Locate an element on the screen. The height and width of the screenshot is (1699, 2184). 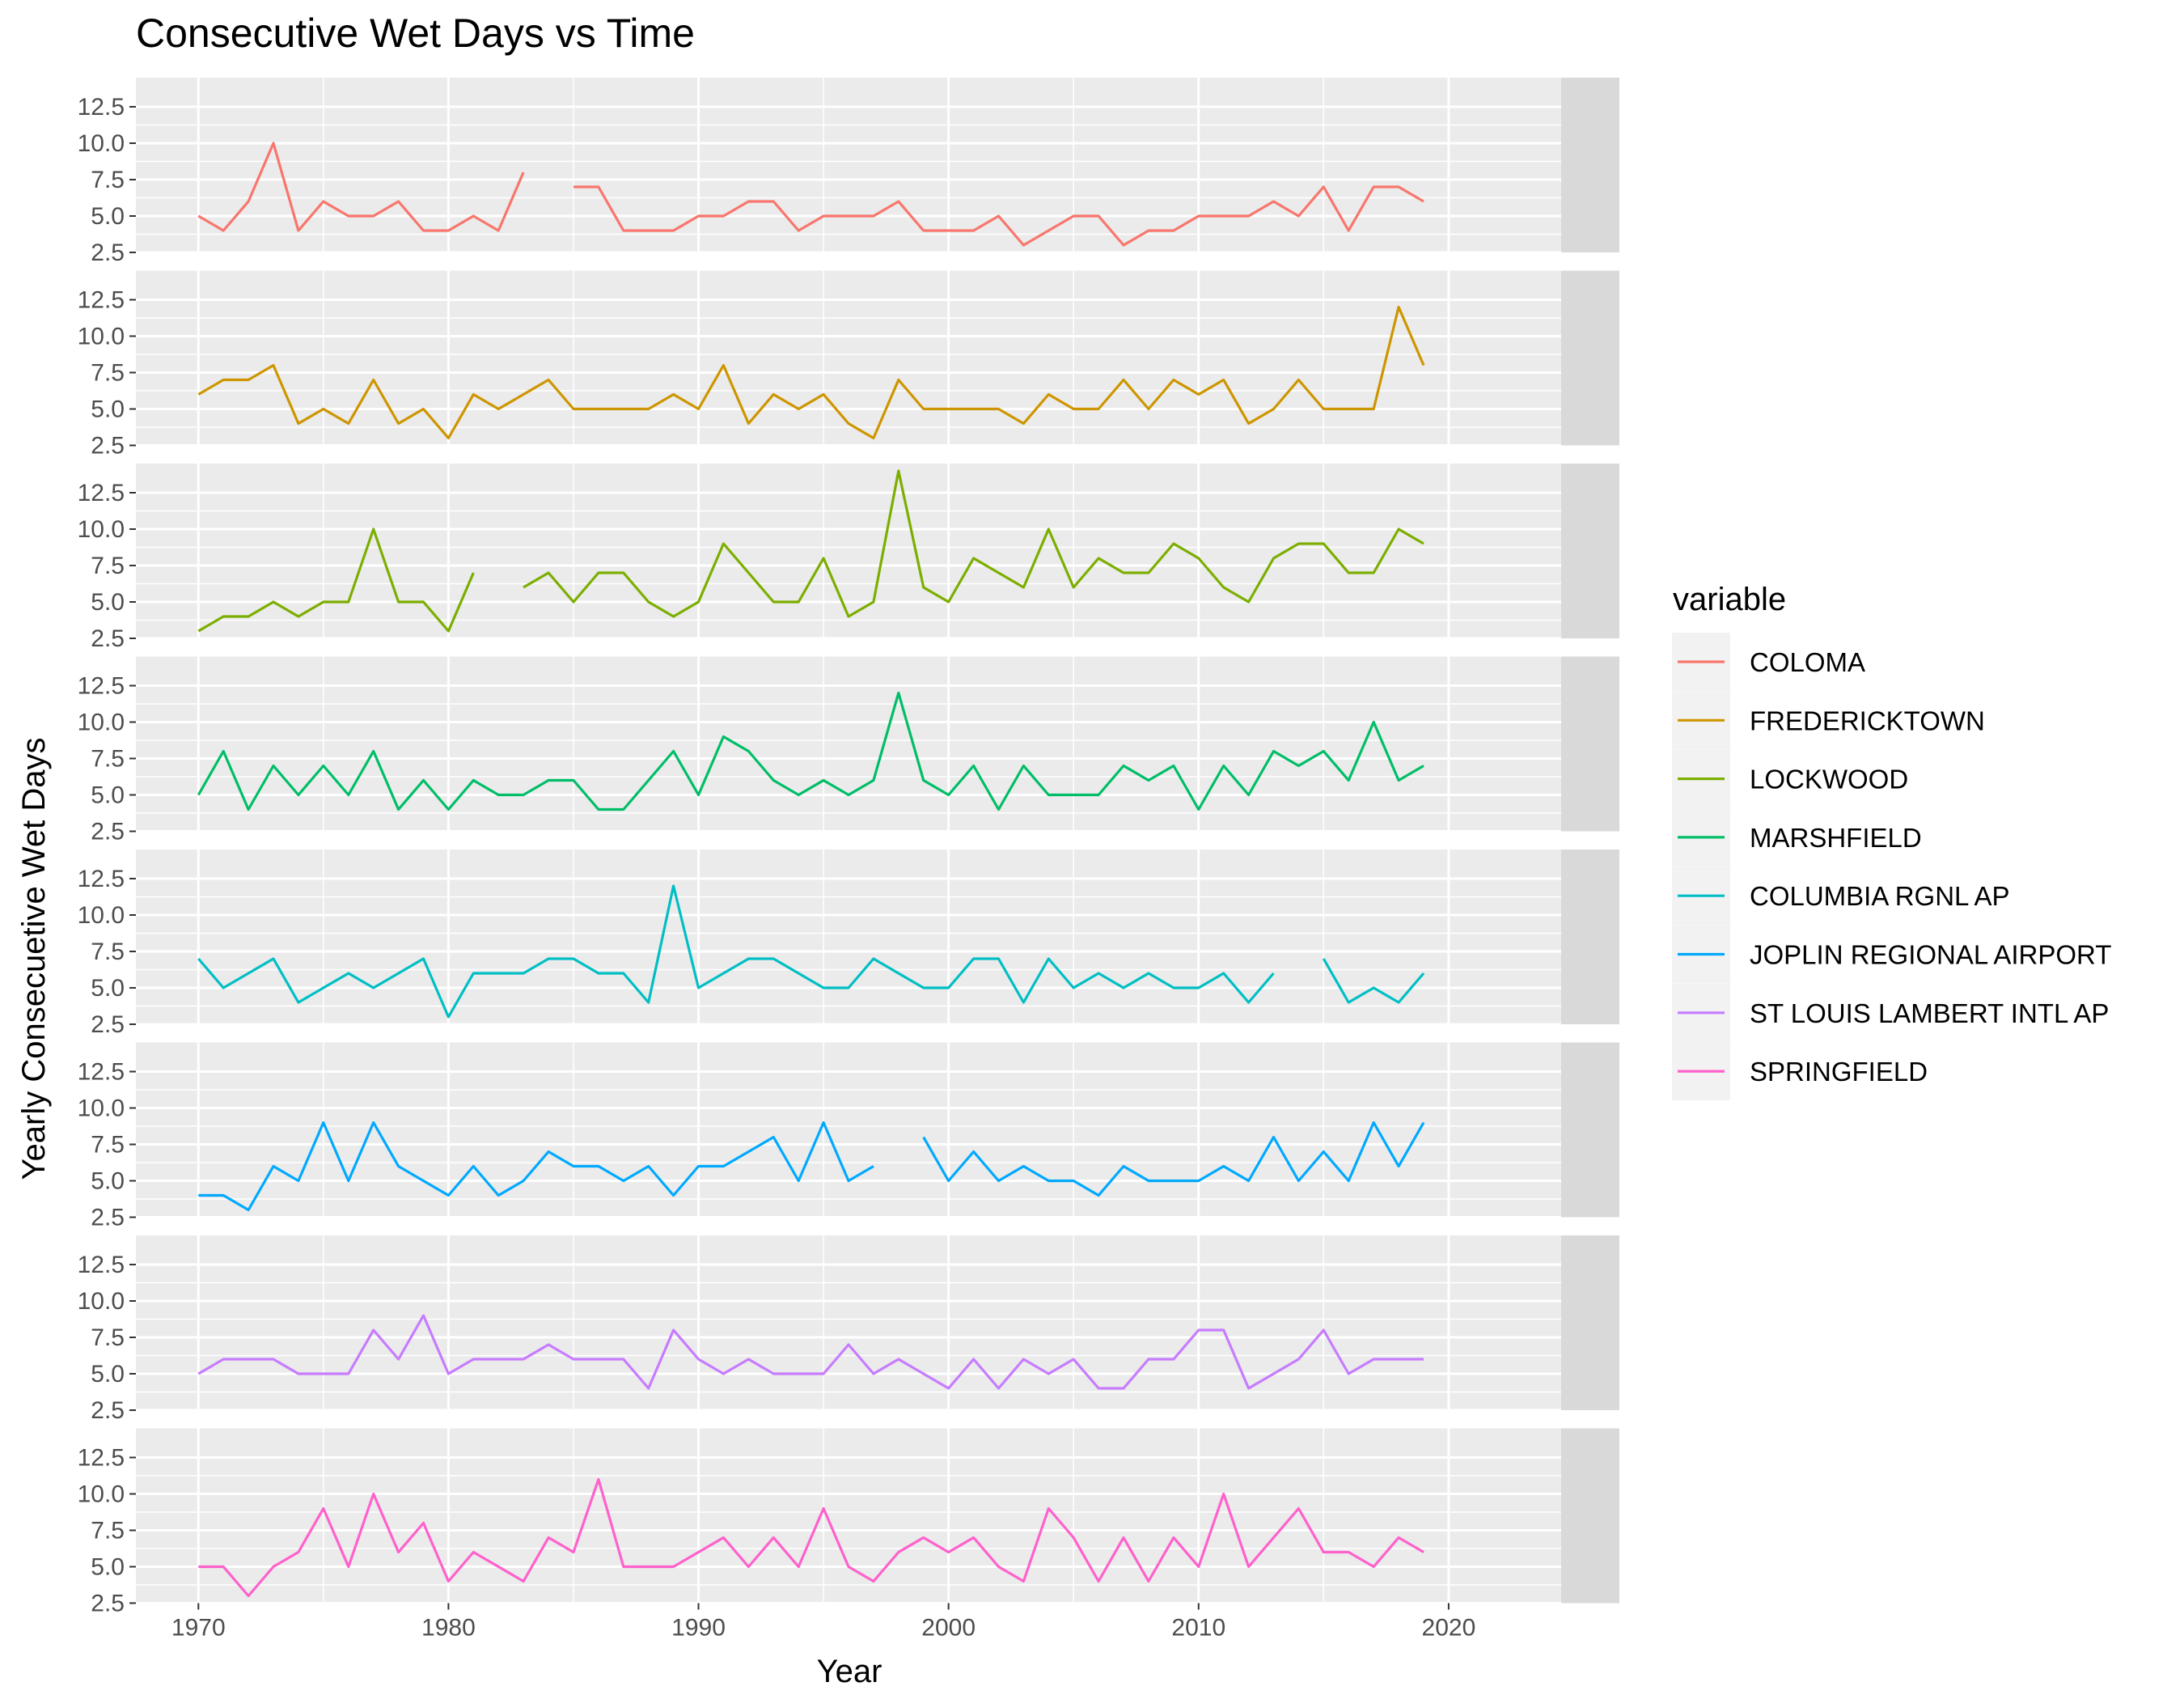
x-tick-label: 2000 is located at coordinates (948, 1628).